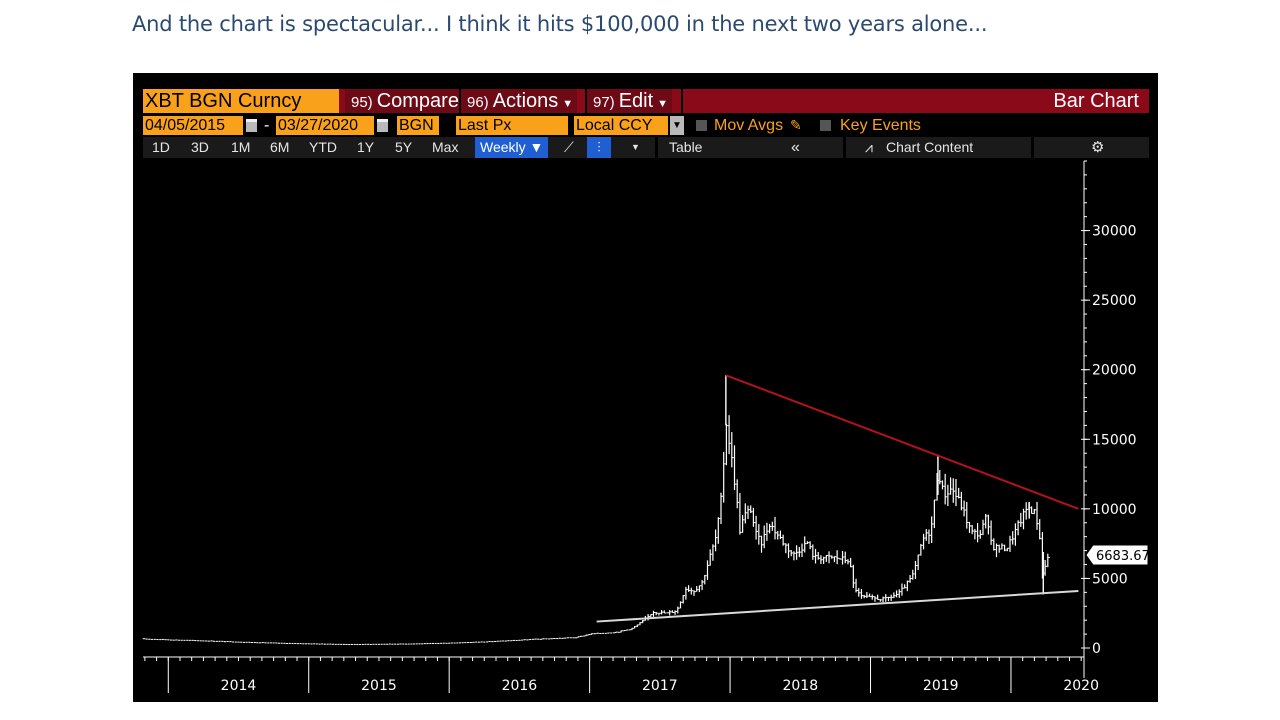  What do you see at coordinates (795, 147) in the screenshot?
I see `collapse-button: «` at bounding box center [795, 147].